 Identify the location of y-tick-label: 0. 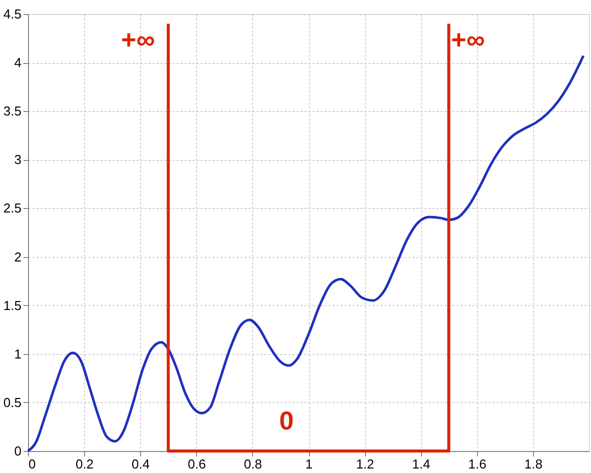
(18, 451).